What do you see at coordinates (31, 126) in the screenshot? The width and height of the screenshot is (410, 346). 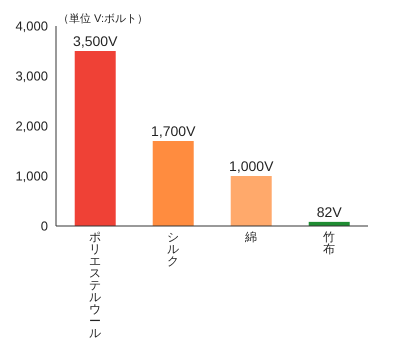 I see `y-tick-label: 2,000` at bounding box center [31, 126].